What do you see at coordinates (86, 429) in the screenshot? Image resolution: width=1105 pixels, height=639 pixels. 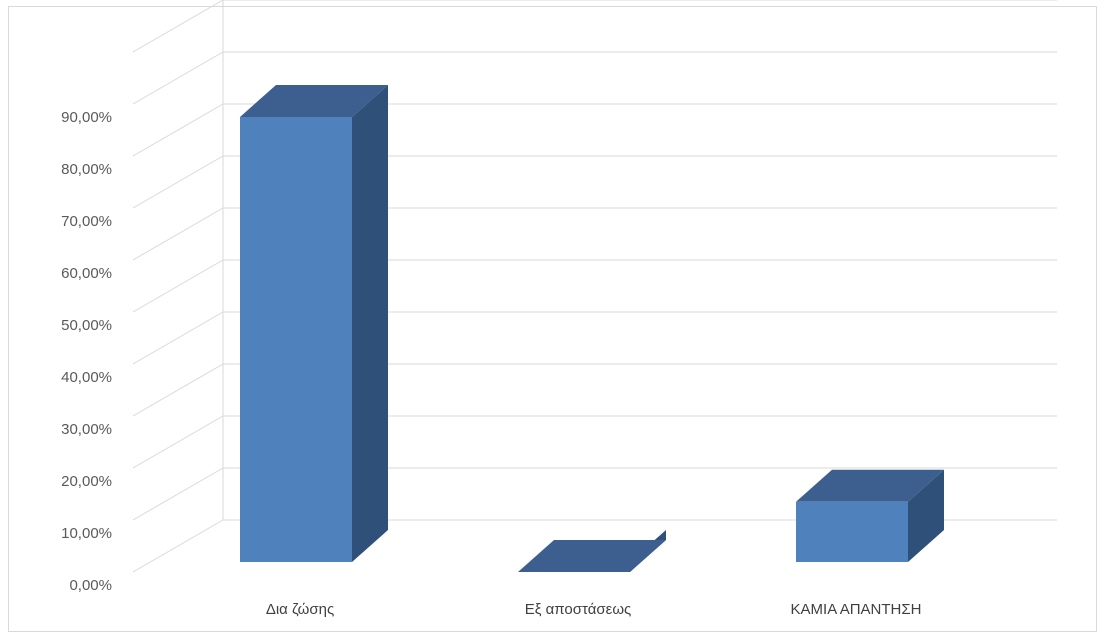 I see `y-tick-label: 30,00%` at bounding box center [86, 429].